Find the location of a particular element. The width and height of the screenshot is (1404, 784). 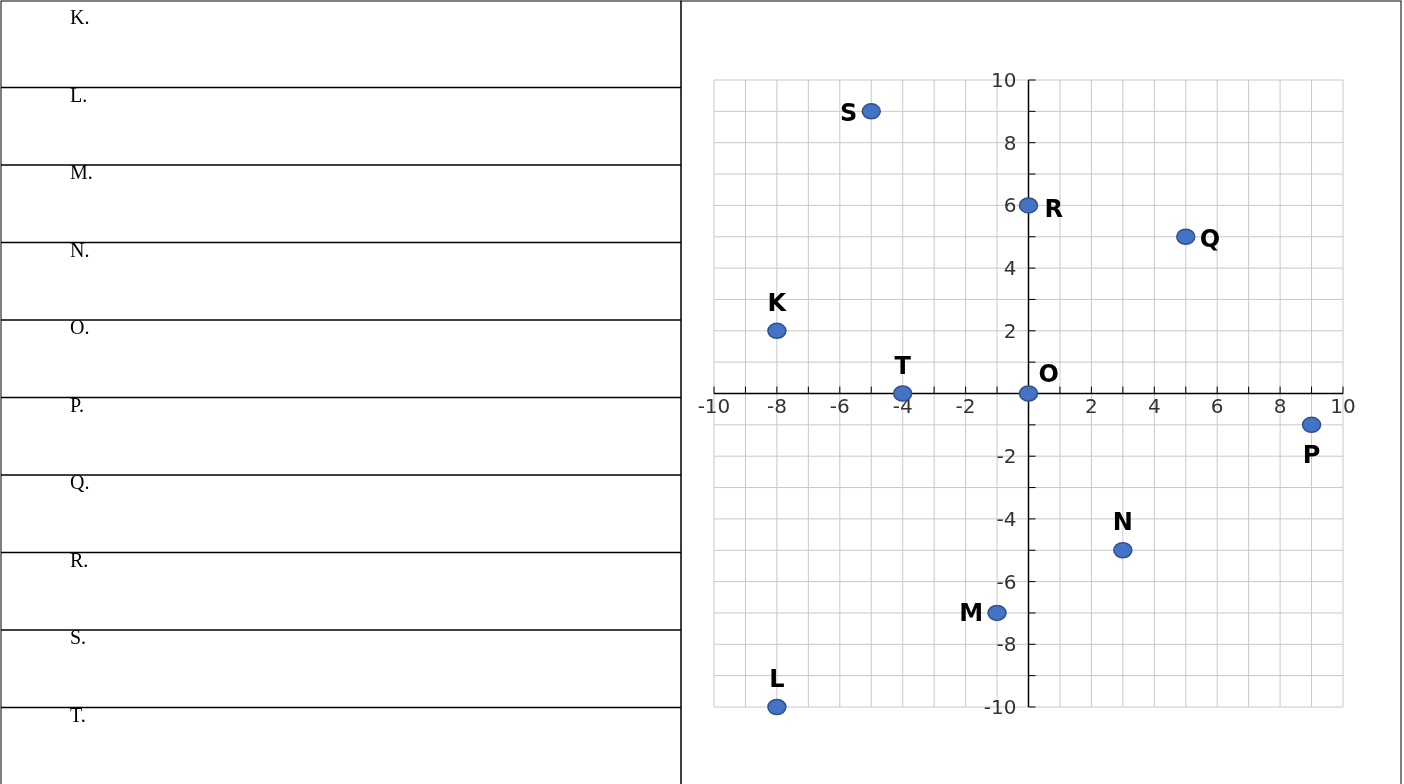

annotation: R is located at coordinates (1053, 209).